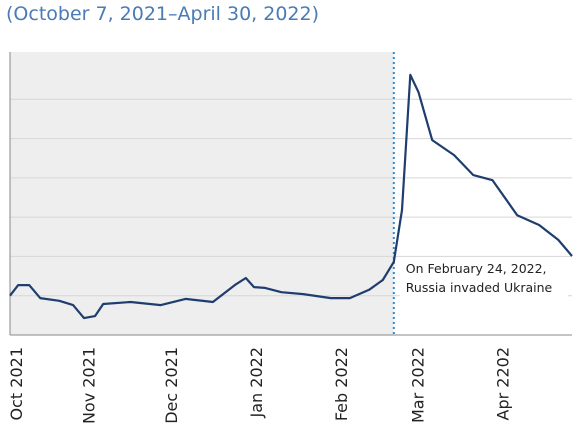  Describe the element at coordinates (418, 385) in the screenshot. I see `x-tick-label: Mar 2022` at that location.